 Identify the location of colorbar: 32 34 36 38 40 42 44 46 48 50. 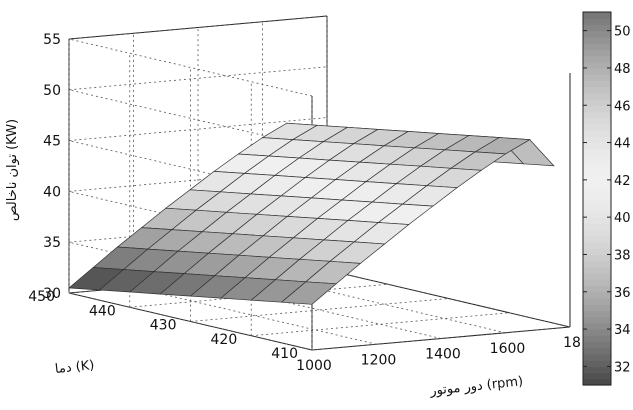
(606, 198).